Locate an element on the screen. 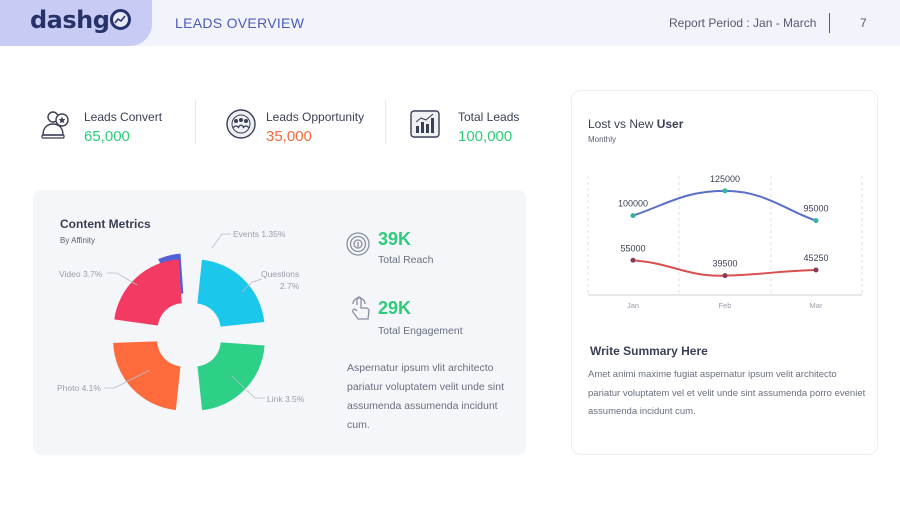 Image resolution: width=900 pixels, height=506 pixels. segment-label-photo: Photo 4.1% is located at coordinates (79, 388).